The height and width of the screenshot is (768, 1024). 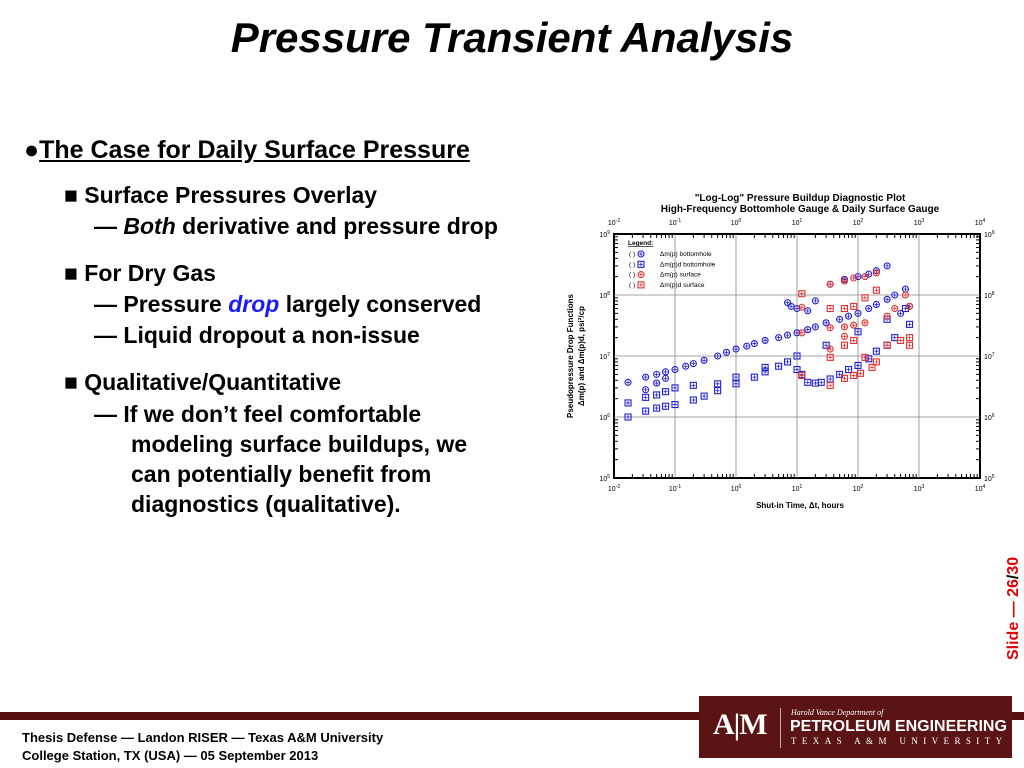 What do you see at coordinates (254, 304) in the screenshot?
I see `accent-word: drop` at bounding box center [254, 304].